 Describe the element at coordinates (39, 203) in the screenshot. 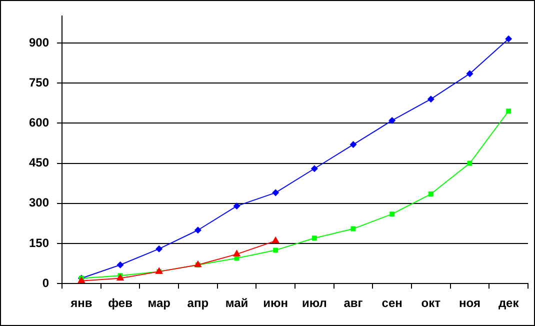

I see `y-tick-label: 300` at that location.